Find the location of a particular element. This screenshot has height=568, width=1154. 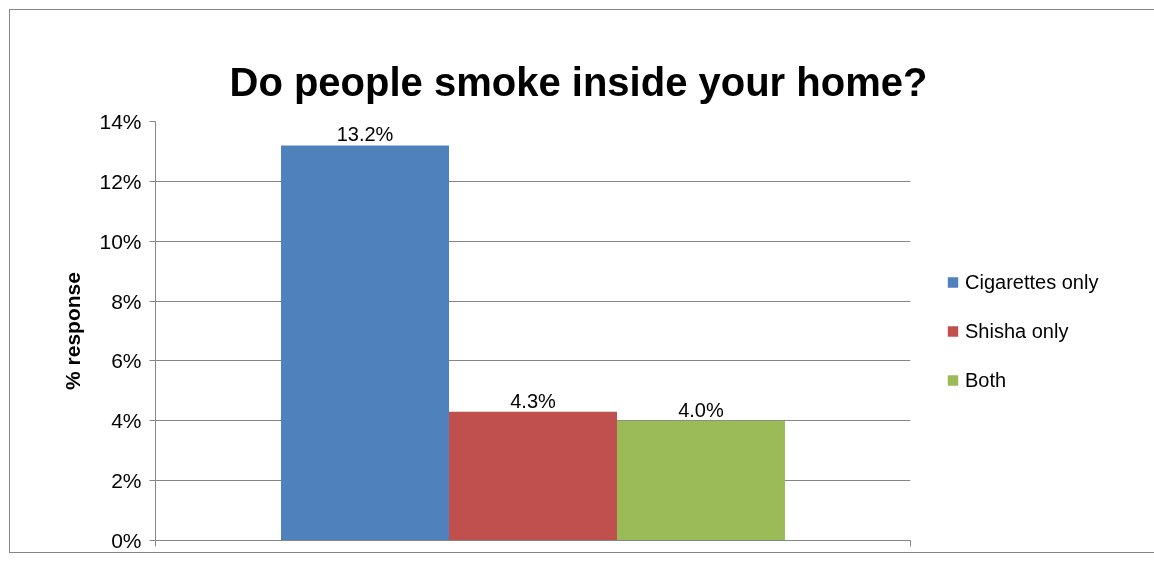

chart-title: Do people smoke inside your home? is located at coordinates (578, 81).